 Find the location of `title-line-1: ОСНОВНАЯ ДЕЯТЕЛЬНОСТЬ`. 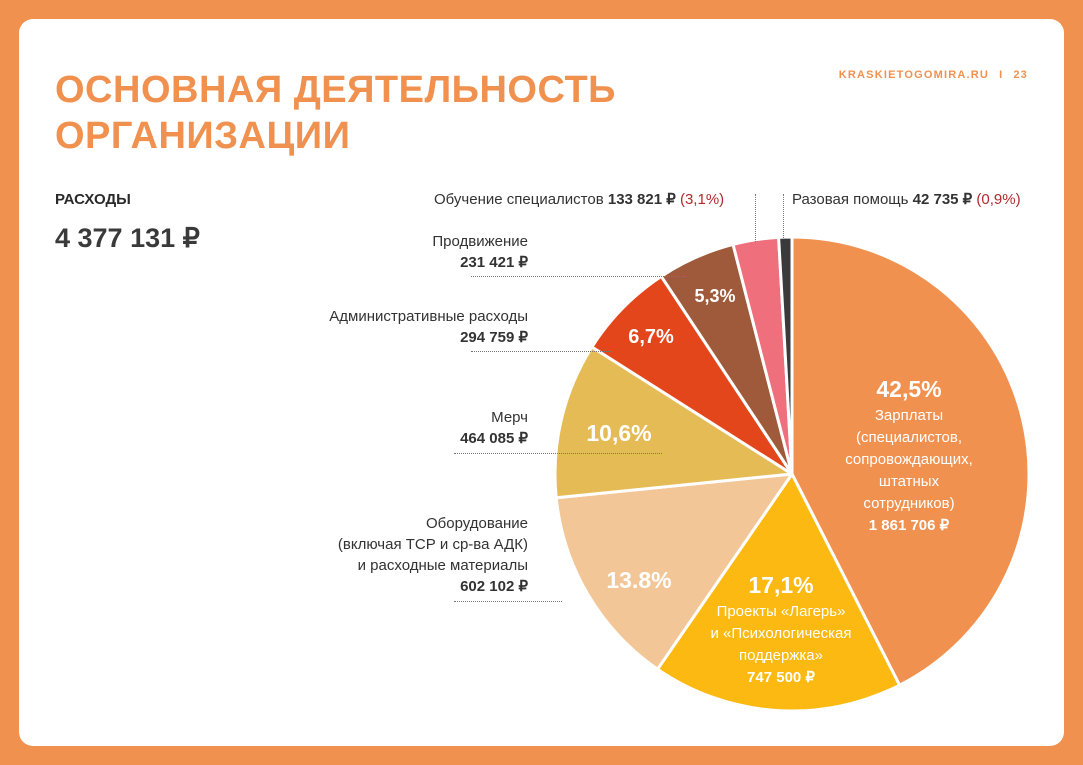

title-line-1: ОСНОВНАЯ ДЕЯТЕЛЬНОСТЬ is located at coordinates (335, 90).